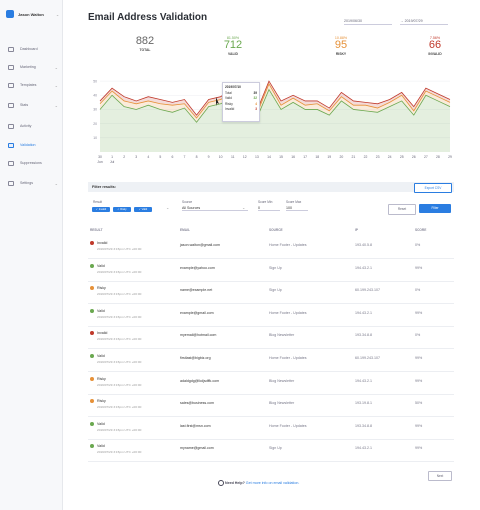 Image resolution: width=480 pixels, height=510 pixels. I want to click on date-from-input: 2019/06/30, so click(368, 22).